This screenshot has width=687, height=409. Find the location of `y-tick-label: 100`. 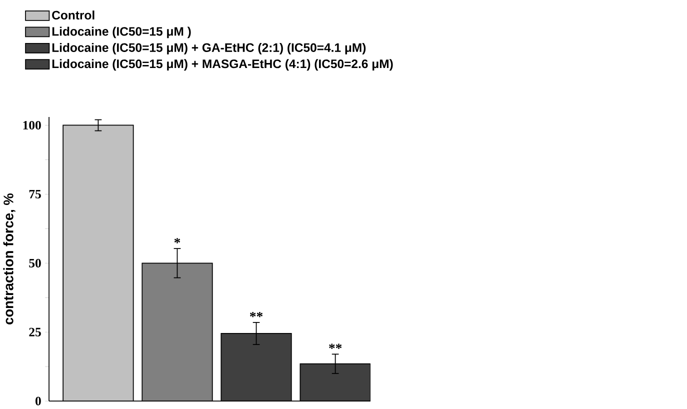

y-tick-label: 100 is located at coordinates (32, 125).